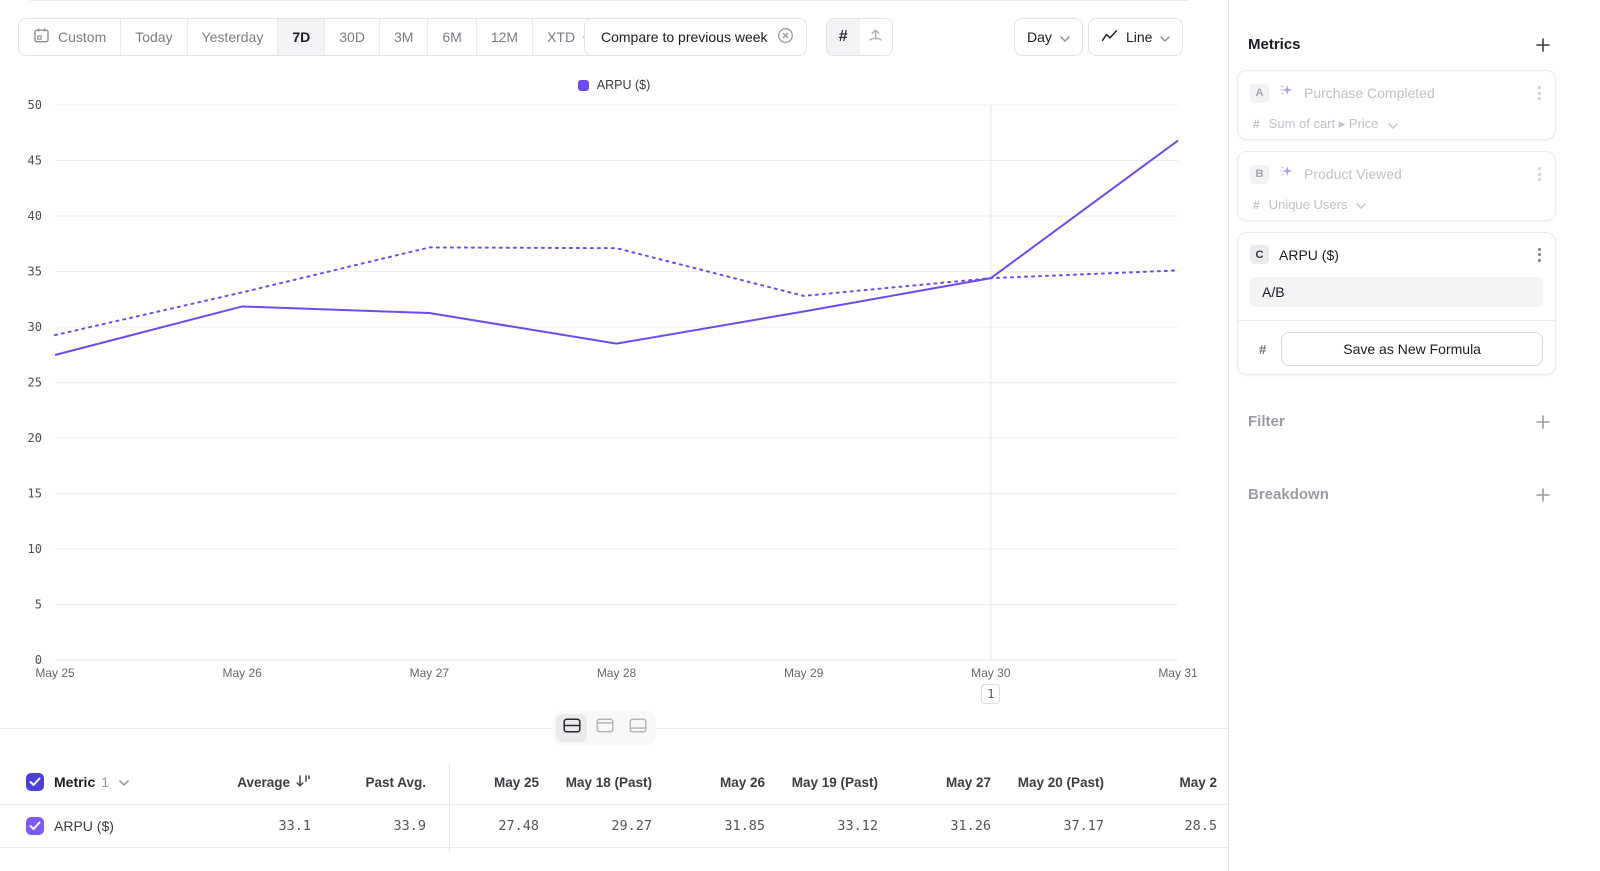 The image size is (1600, 871). What do you see at coordinates (1198, 782) in the screenshot?
I see `column-header: May 2` at bounding box center [1198, 782].